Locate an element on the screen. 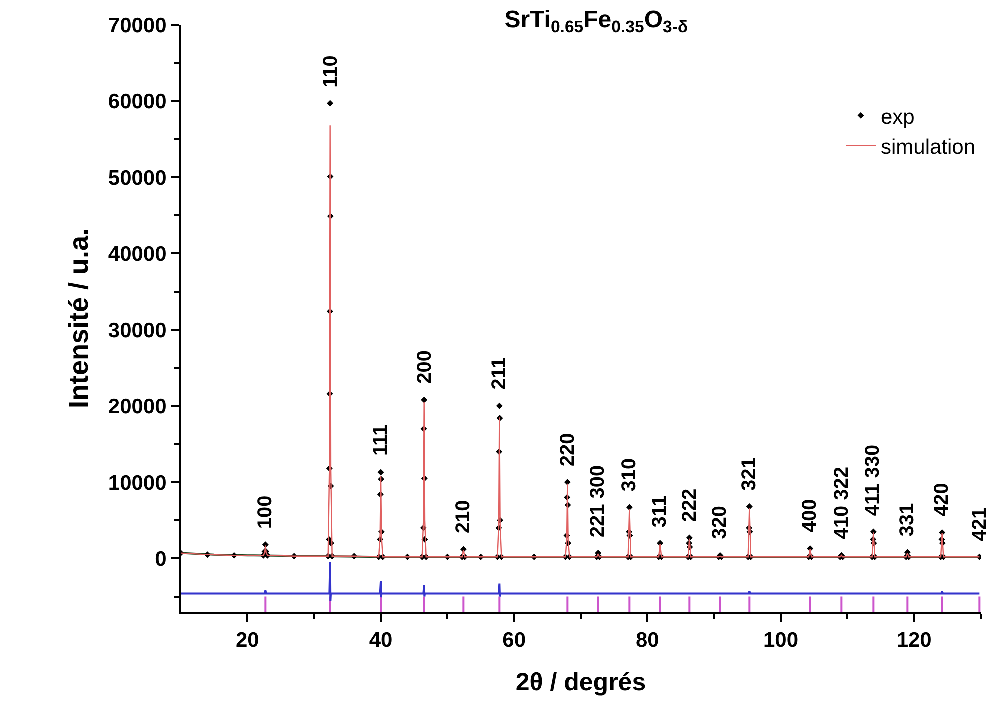  y-tick-label: 0 is located at coordinates (161, 559).